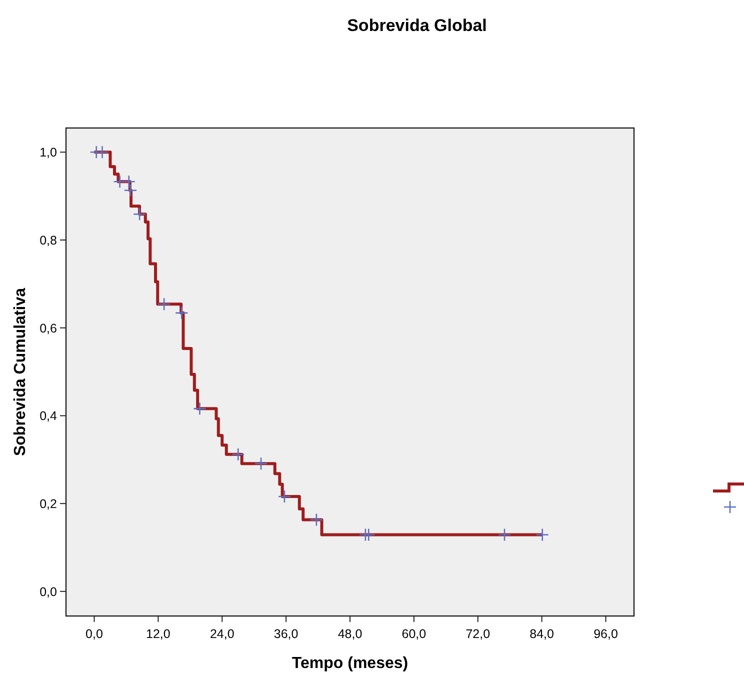 Image resolution: width=744 pixels, height=675 pixels. What do you see at coordinates (49, 153) in the screenshot?
I see `y-tick-label: 1,0` at bounding box center [49, 153].